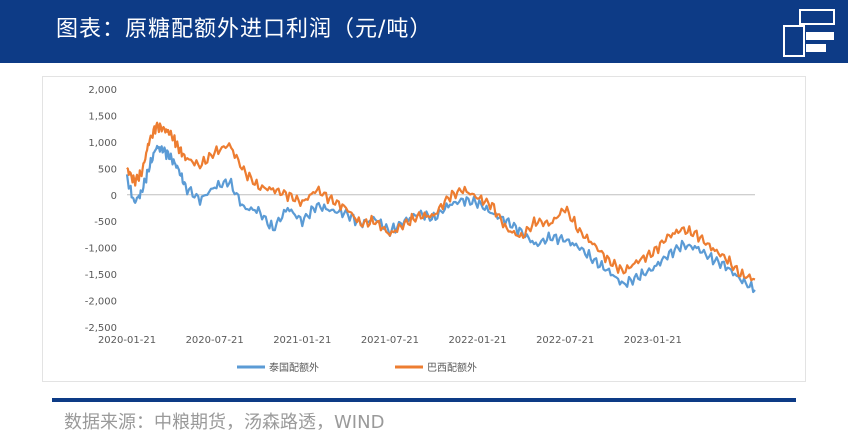 This screenshot has width=848, height=448. Describe the element at coordinates (114, 196) in the screenshot. I see `y-tick-label: 0` at that location.